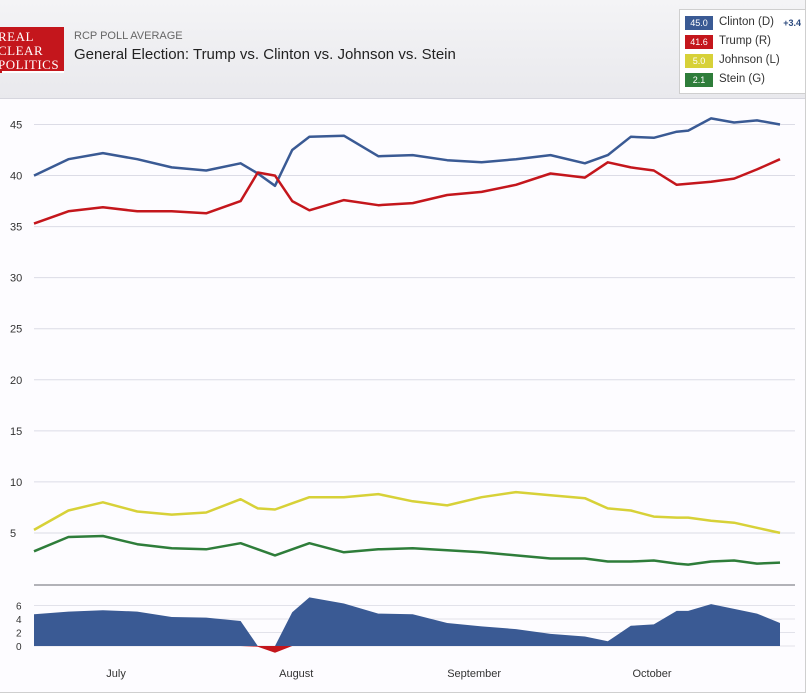 The height and width of the screenshot is (693, 806). I want to click on realclearpolitics-logo: REAL CLEAR POLITICS, so click(32, 50).